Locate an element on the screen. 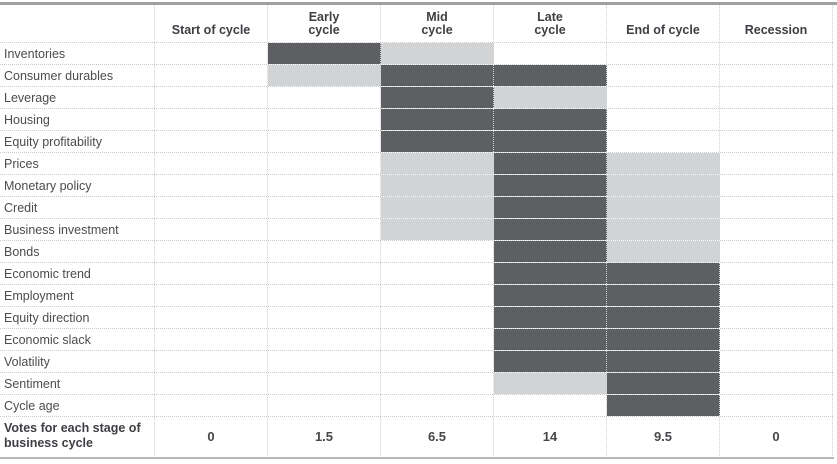 Image resolution: width=837 pixels, height=464 pixels. table-row: Volatility is located at coordinates (416, 362).